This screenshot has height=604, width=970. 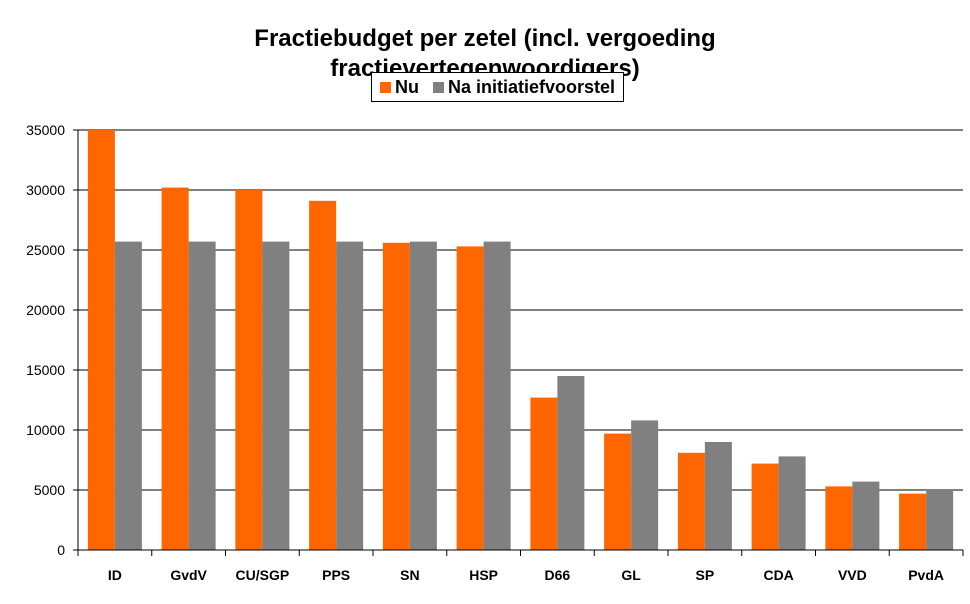 What do you see at coordinates (852, 575) in the screenshot?
I see `x-tick-label: VVD` at bounding box center [852, 575].